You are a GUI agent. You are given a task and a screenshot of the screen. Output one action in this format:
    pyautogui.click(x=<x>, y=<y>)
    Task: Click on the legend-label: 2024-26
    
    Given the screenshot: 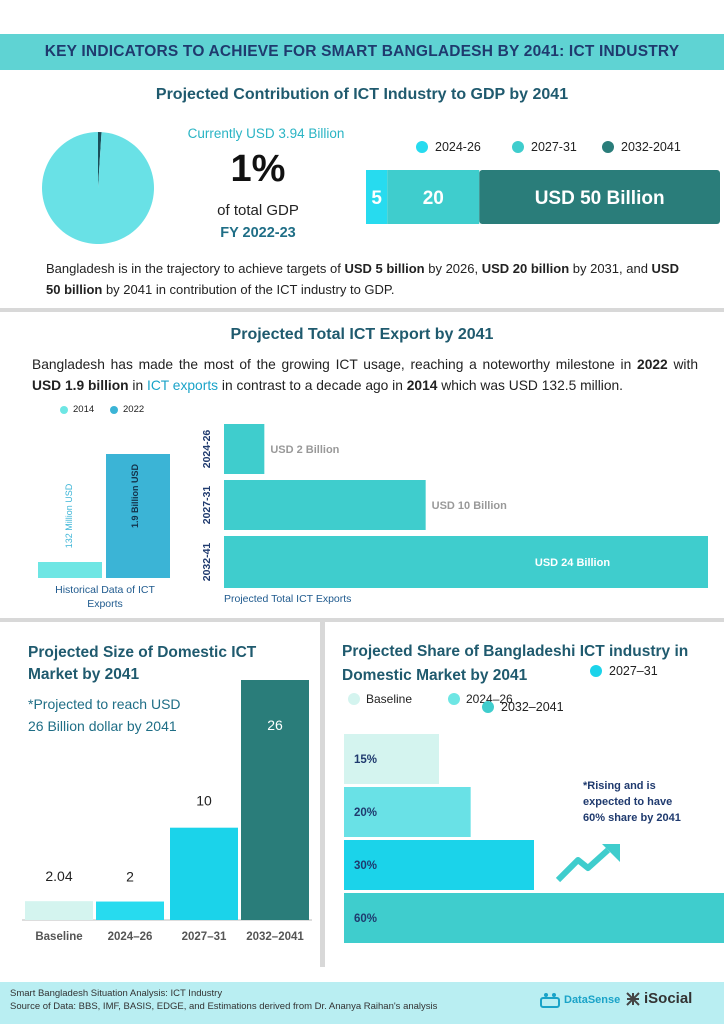 What is the action you would take?
    pyautogui.click(x=458, y=147)
    